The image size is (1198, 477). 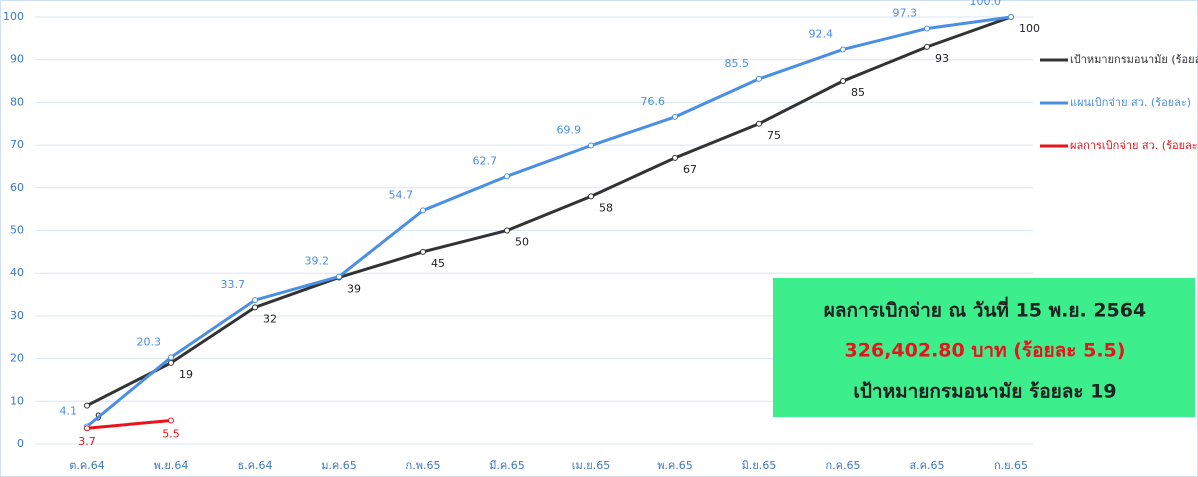 What do you see at coordinates (13, 16) in the screenshot?
I see `y-tick-label: 100` at bounding box center [13, 16].